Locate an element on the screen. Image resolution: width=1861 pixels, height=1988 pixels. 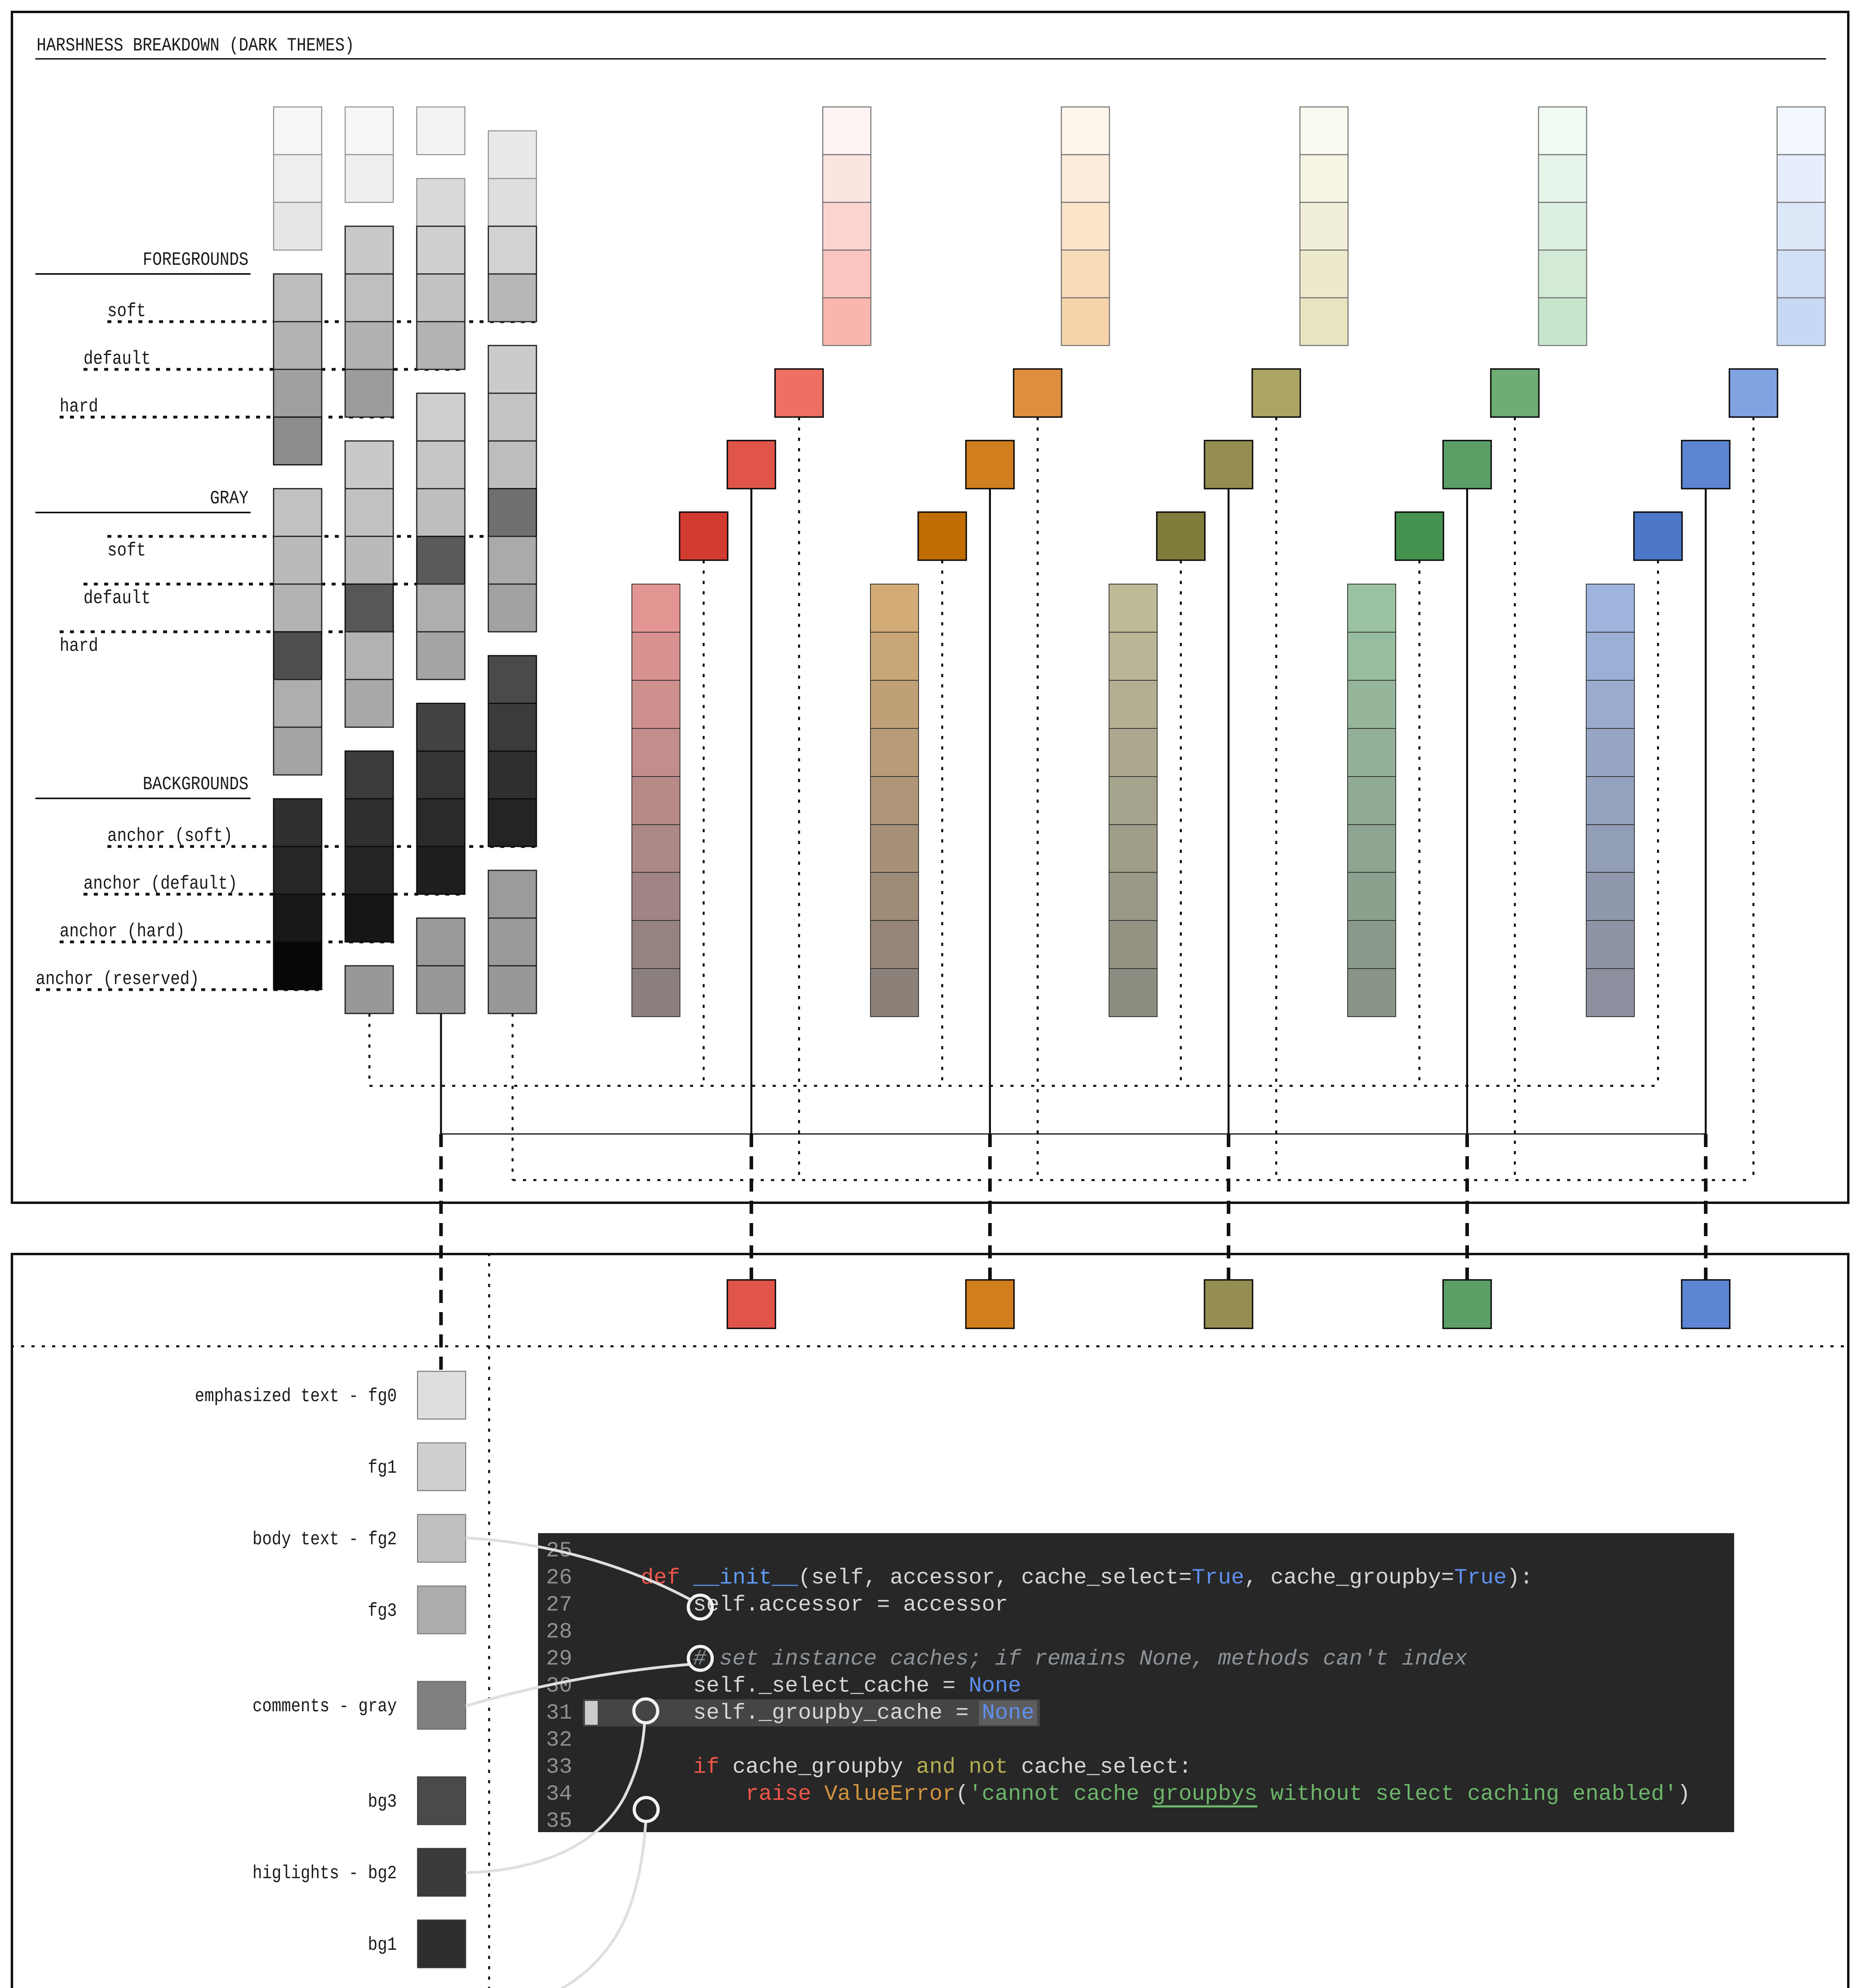
svg-text: higlights - bg2 is located at coordinates (325, 1873).